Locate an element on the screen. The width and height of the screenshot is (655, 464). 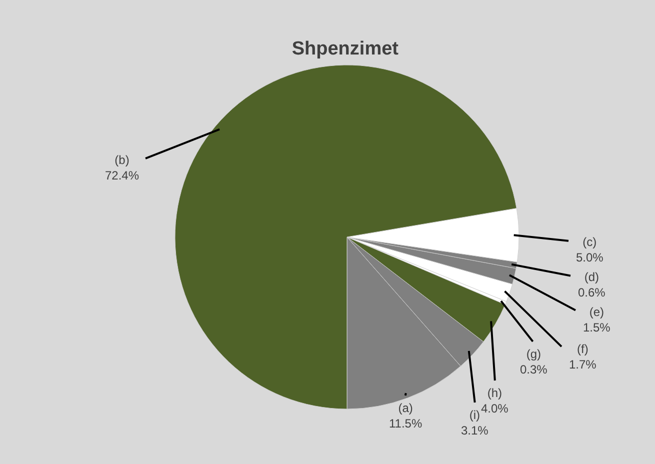
slice-label: (g) is located at coordinates (534, 354).